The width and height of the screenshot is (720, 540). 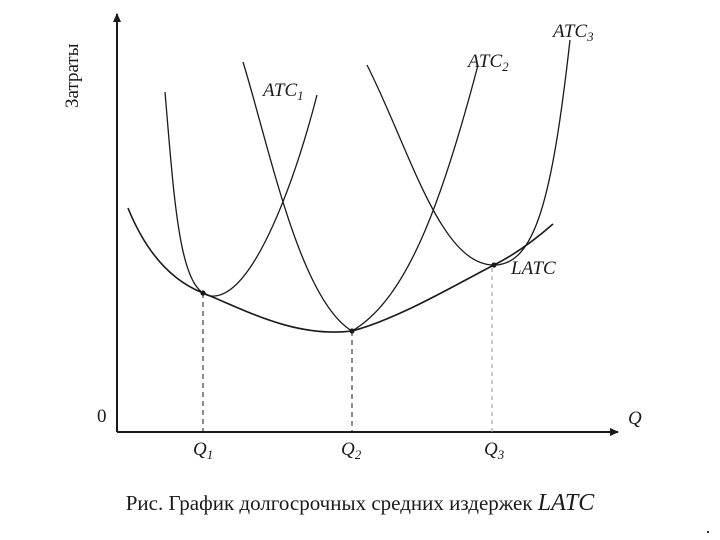 What do you see at coordinates (203, 450) in the screenshot?
I see `q1-label: Q1` at bounding box center [203, 450].